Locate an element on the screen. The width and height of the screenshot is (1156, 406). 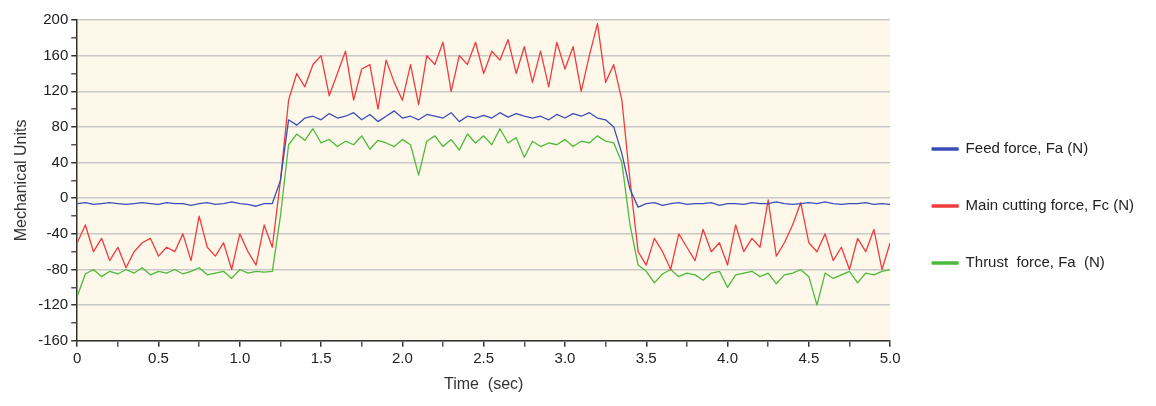
y-tick-label: -120 is located at coordinates (53, 304).